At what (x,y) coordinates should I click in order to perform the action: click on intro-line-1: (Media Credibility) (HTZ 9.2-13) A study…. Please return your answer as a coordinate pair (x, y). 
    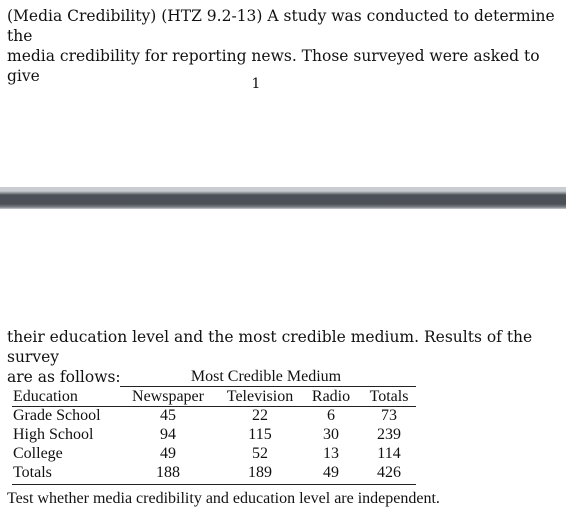
    Looking at the image, I should click on (281, 26).